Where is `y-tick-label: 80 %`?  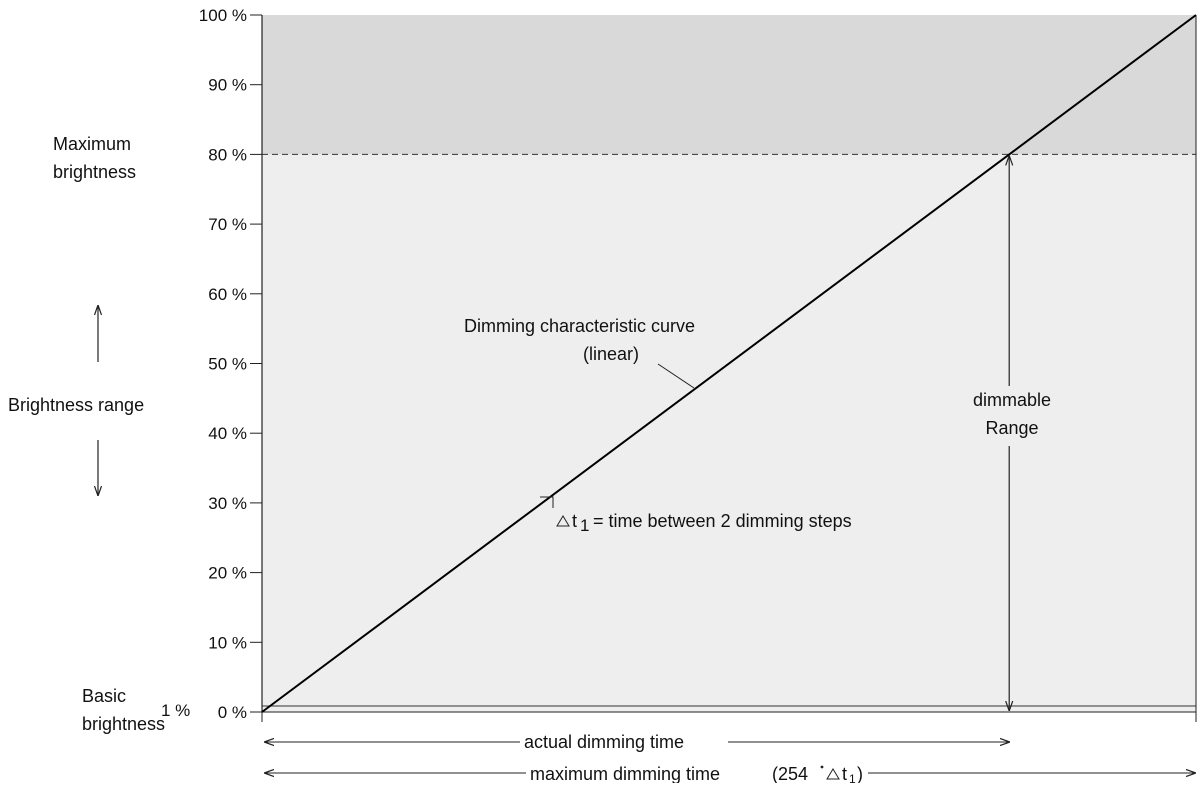 y-tick-label: 80 % is located at coordinates (227, 154).